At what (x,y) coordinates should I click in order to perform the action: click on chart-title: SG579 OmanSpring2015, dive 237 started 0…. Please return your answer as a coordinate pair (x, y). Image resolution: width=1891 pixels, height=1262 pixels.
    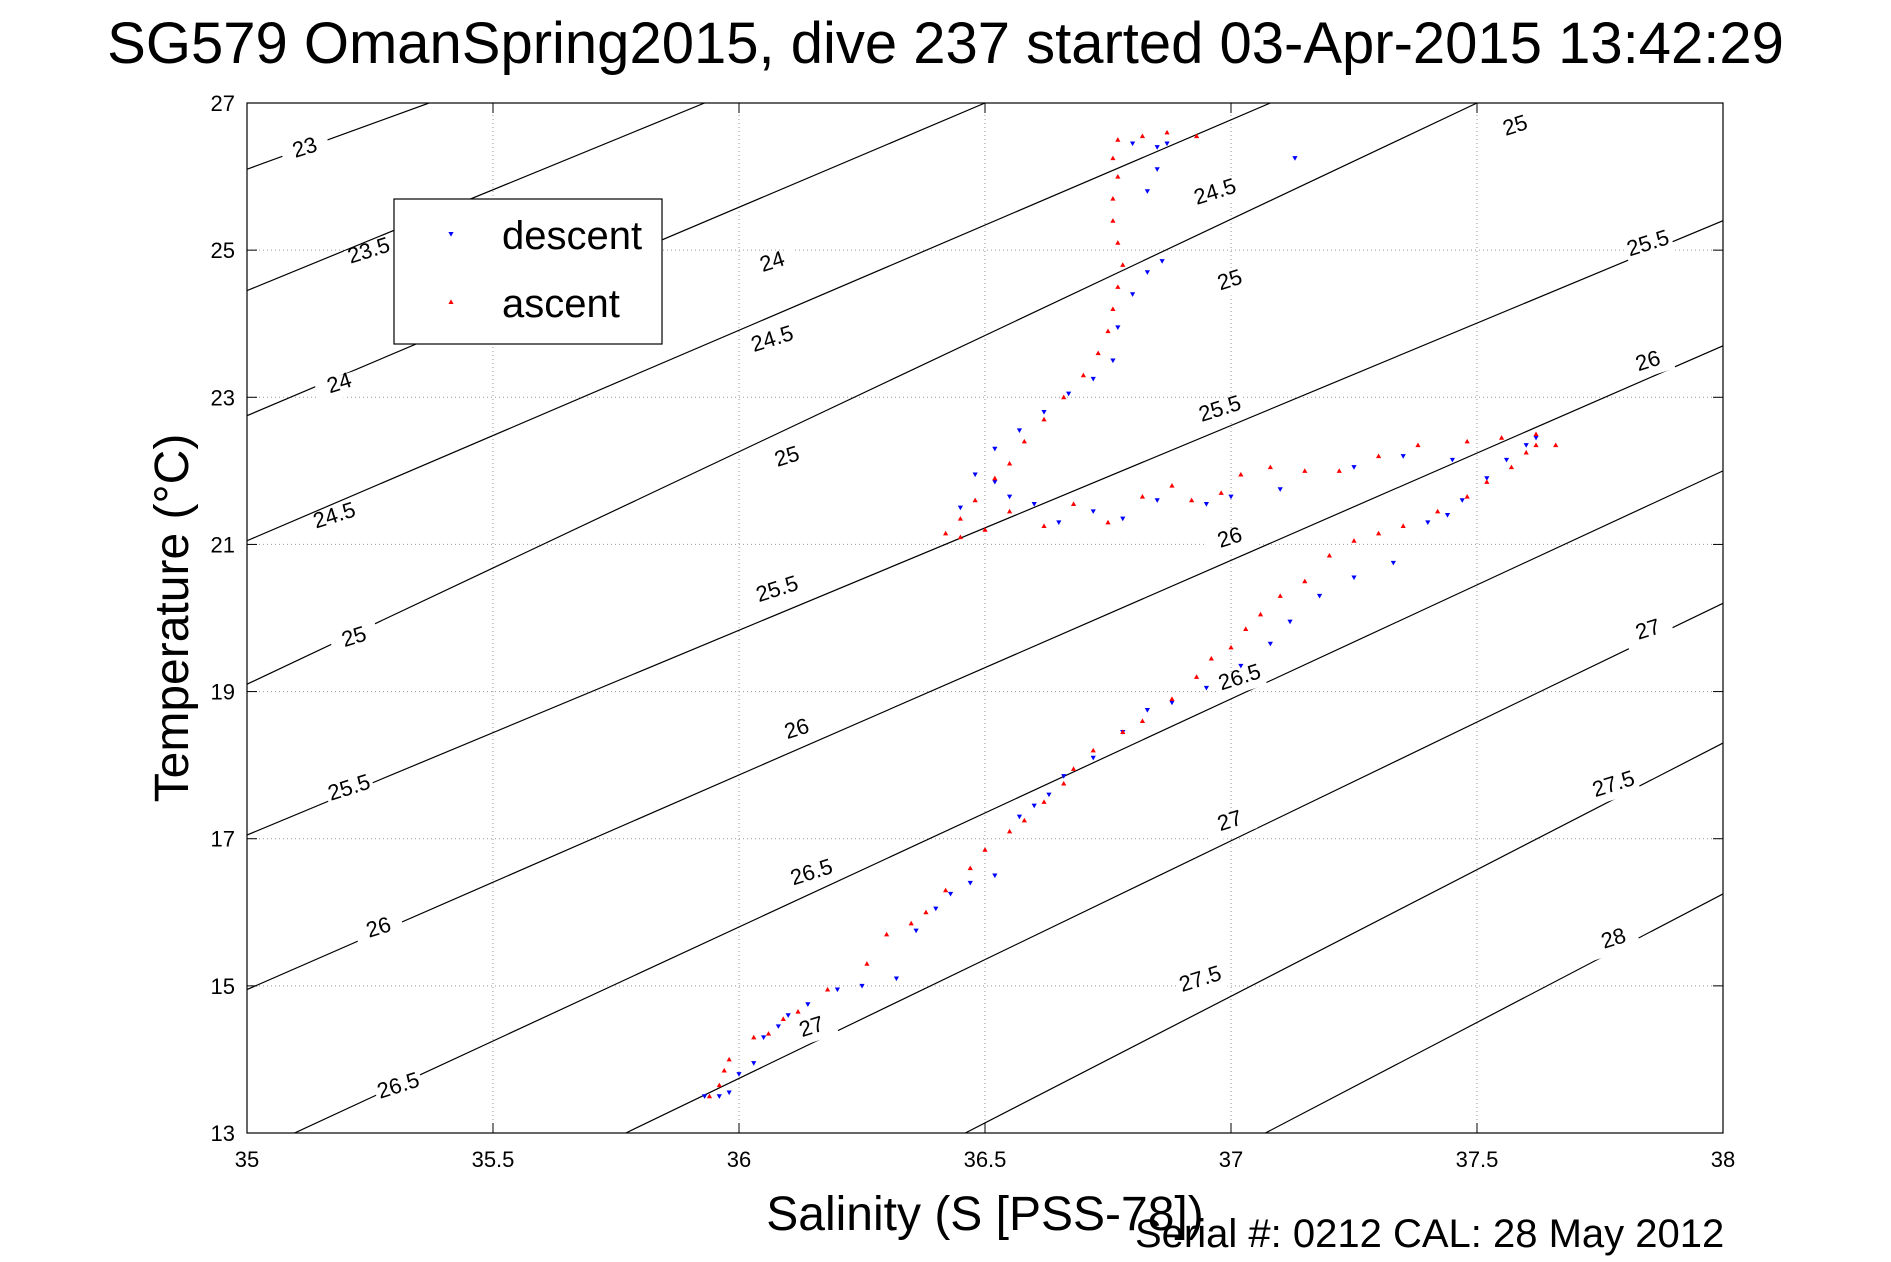
    Looking at the image, I should click on (945, 43).